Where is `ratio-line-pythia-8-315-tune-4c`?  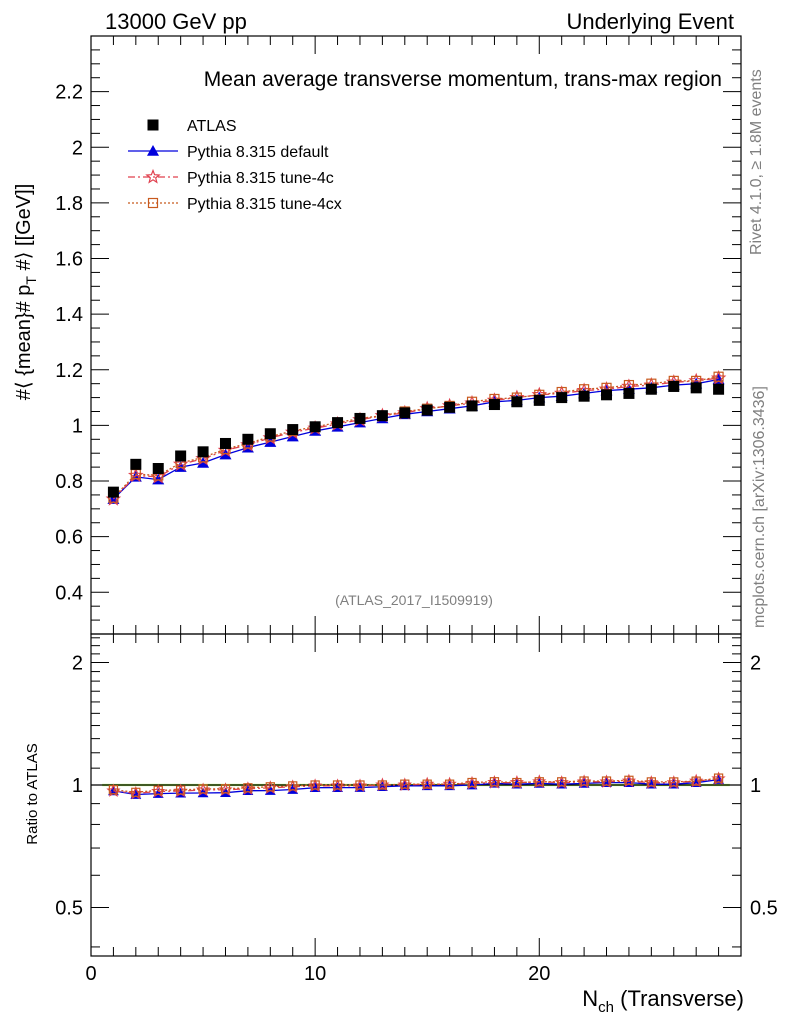
ratio-line-pythia-8-315-tune-4c is located at coordinates (416, 786).